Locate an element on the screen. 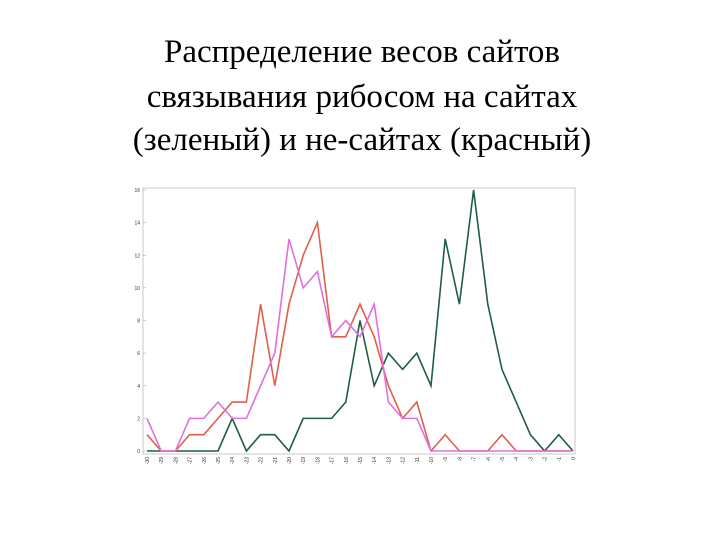 The height and width of the screenshot is (540, 720). y-tick-label: 16 is located at coordinates (137, 191).